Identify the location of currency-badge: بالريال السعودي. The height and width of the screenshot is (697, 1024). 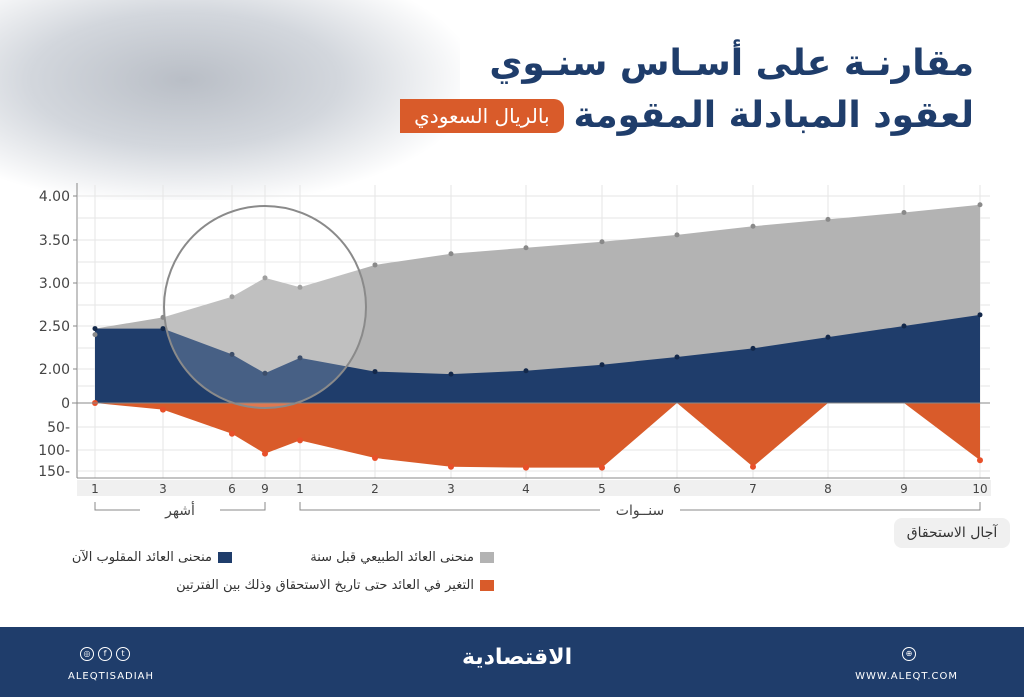
(482, 116).